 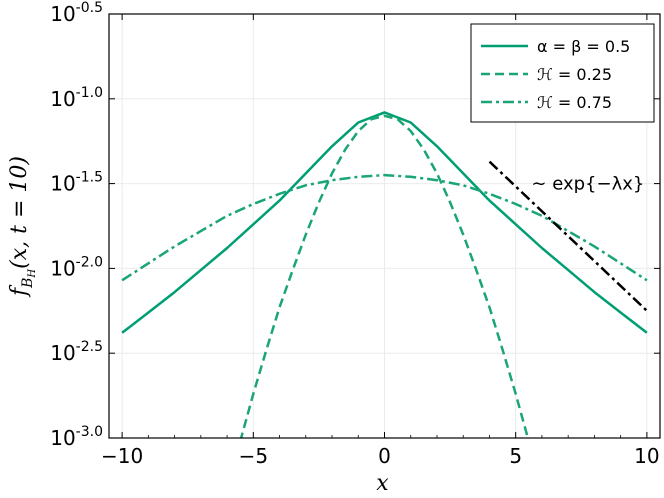 What do you see at coordinates (76, 98) in the screenshot?
I see `y-tick-label: 10-1.0` at bounding box center [76, 98].